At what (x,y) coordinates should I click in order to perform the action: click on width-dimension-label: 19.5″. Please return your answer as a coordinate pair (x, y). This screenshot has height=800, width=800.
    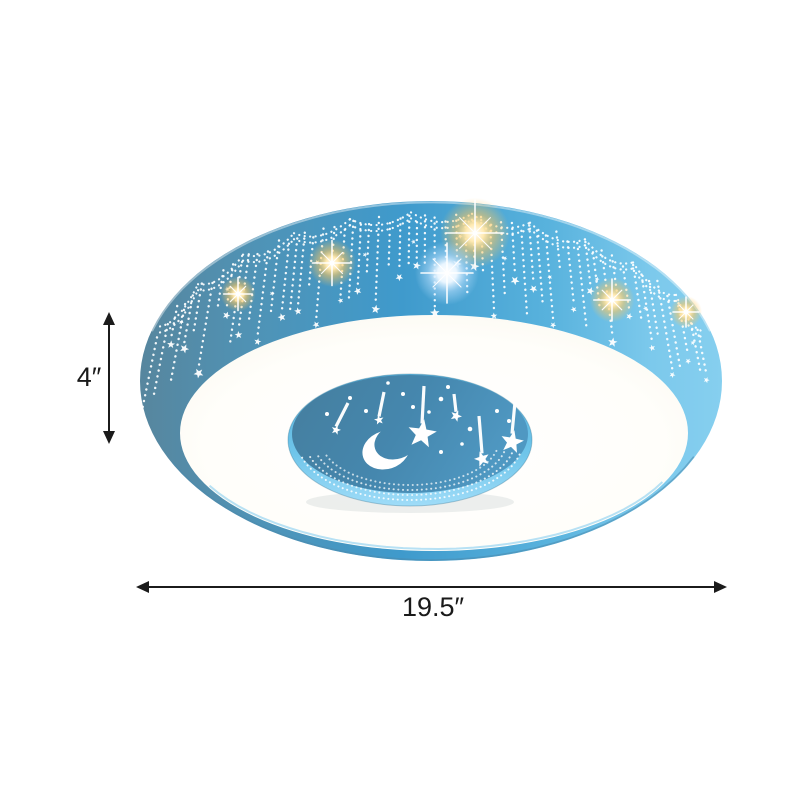
    Looking at the image, I should click on (433, 607).